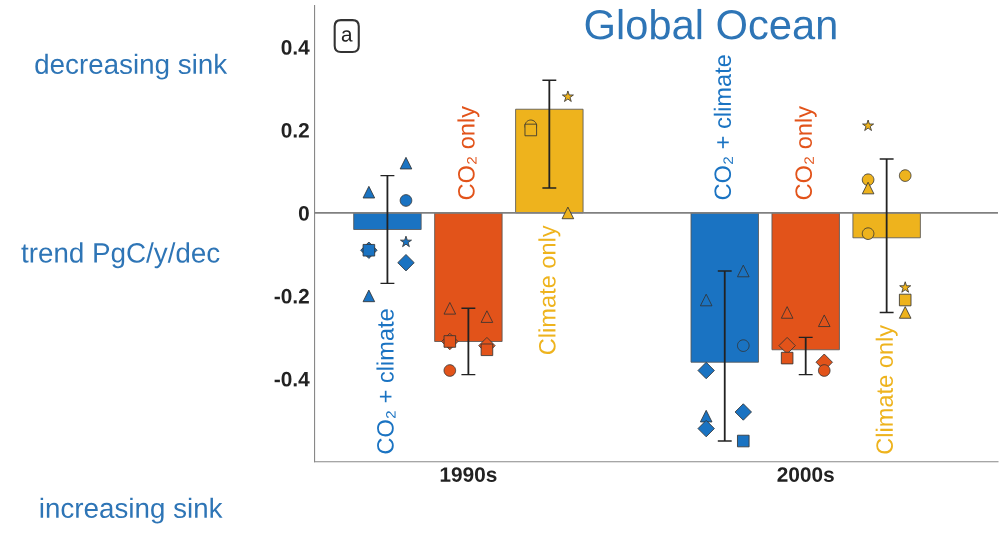 This screenshot has width=1005, height=555. Describe the element at coordinates (805, 474) in the screenshot. I see `x-tick-label: 2000s` at that location.